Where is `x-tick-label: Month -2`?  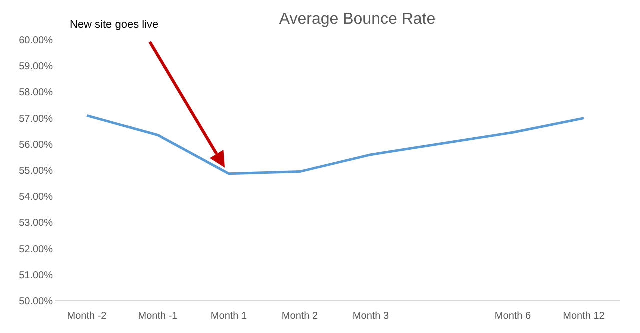
x-tick-label: Month -2 is located at coordinates (87, 316).